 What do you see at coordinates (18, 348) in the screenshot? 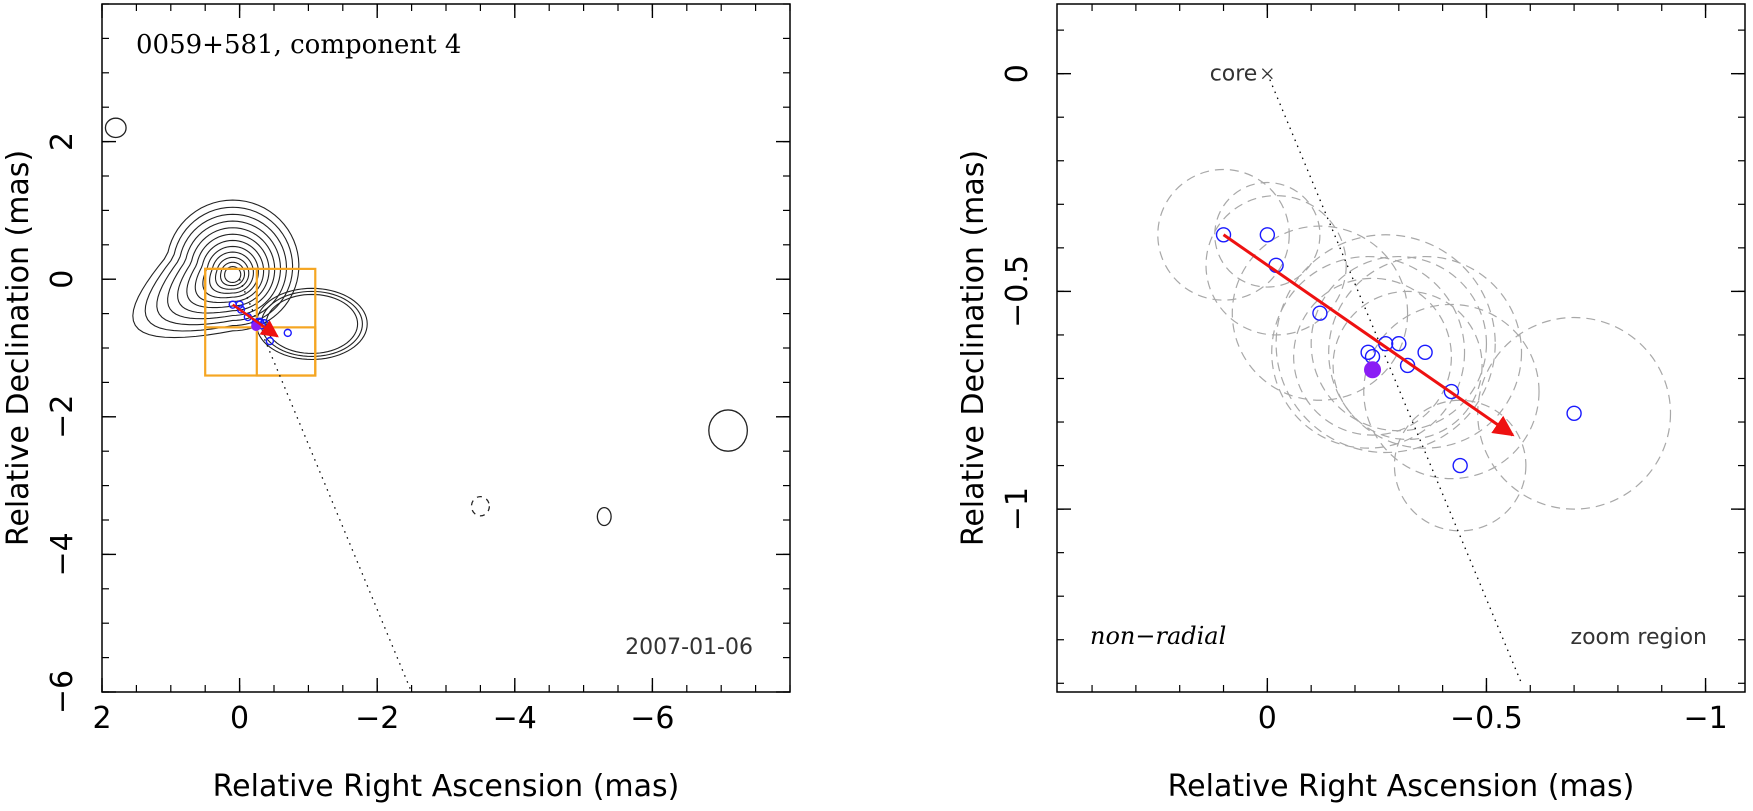
I see `left-y-axis-label: Relative Declination (mas)` at bounding box center [18, 348].